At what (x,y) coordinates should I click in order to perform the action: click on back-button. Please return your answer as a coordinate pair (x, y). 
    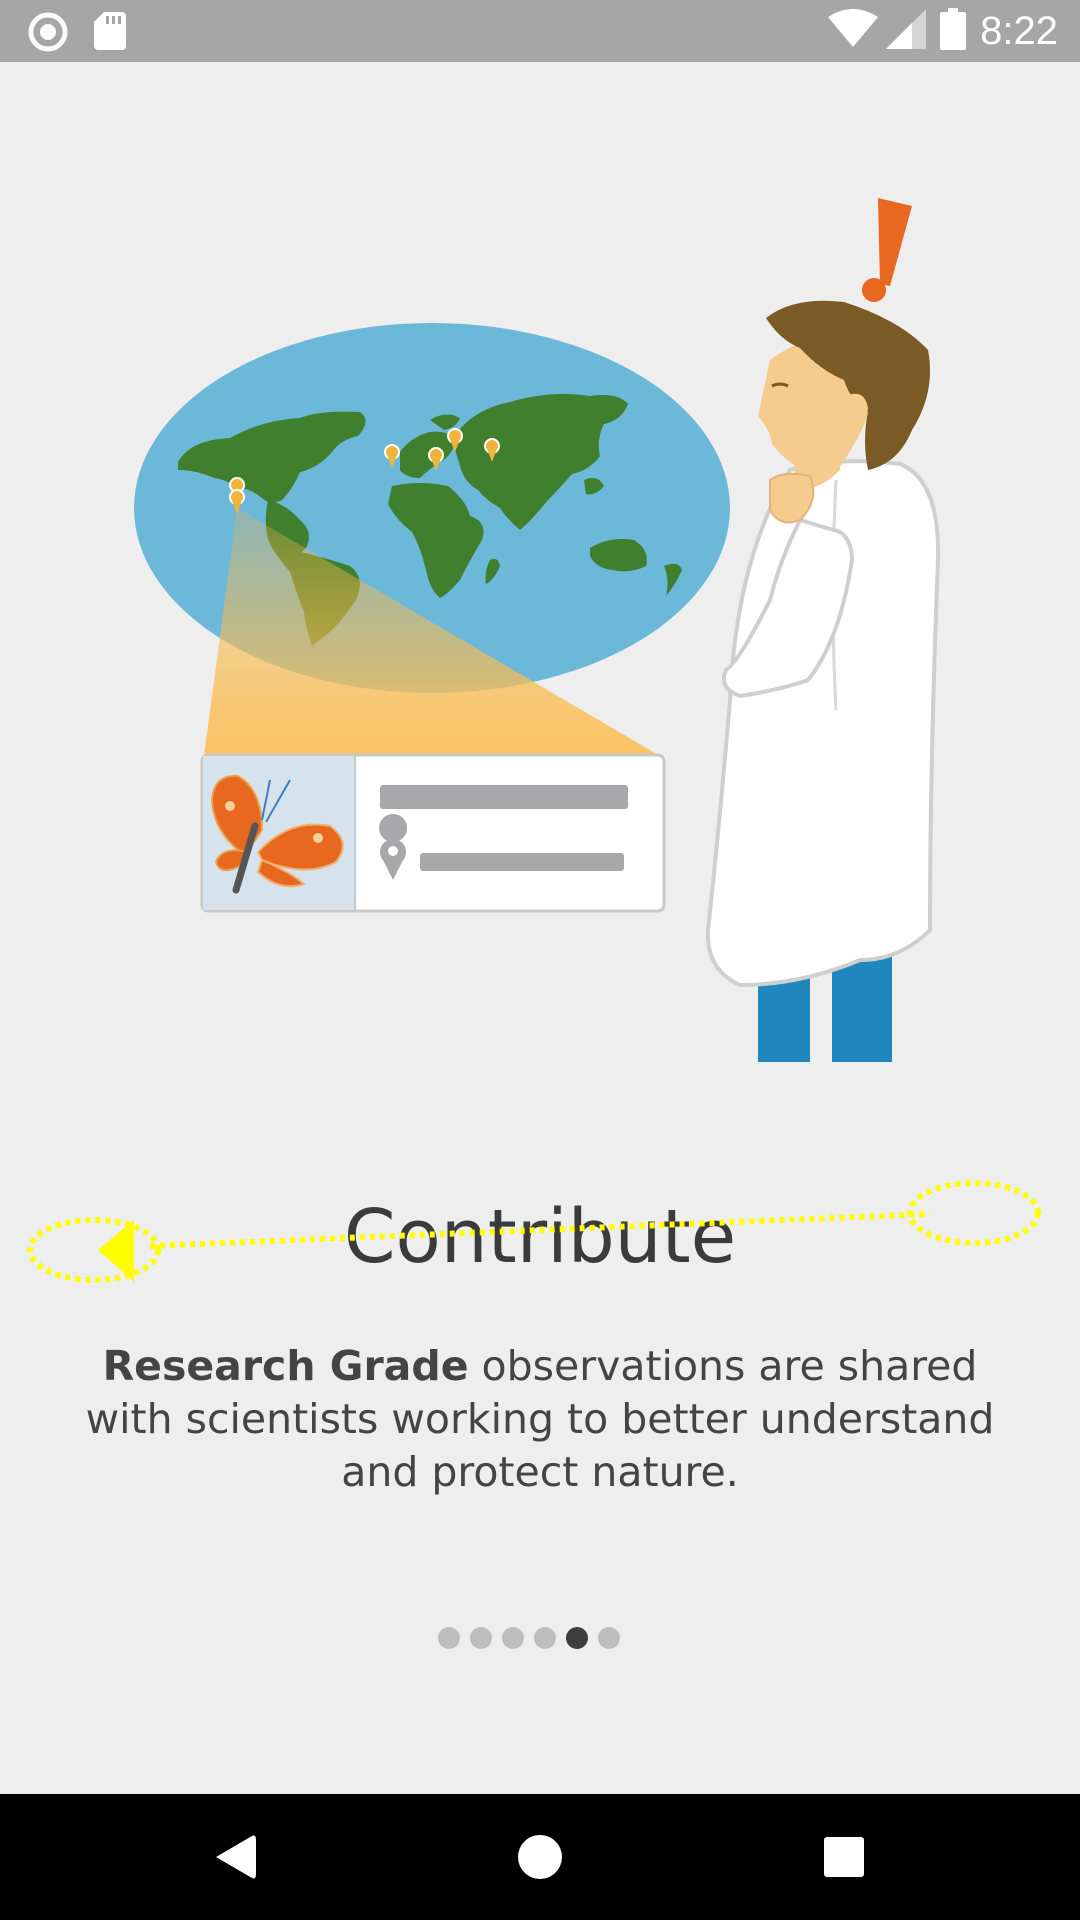
    Looking at the image, I should click on (235, 1857).